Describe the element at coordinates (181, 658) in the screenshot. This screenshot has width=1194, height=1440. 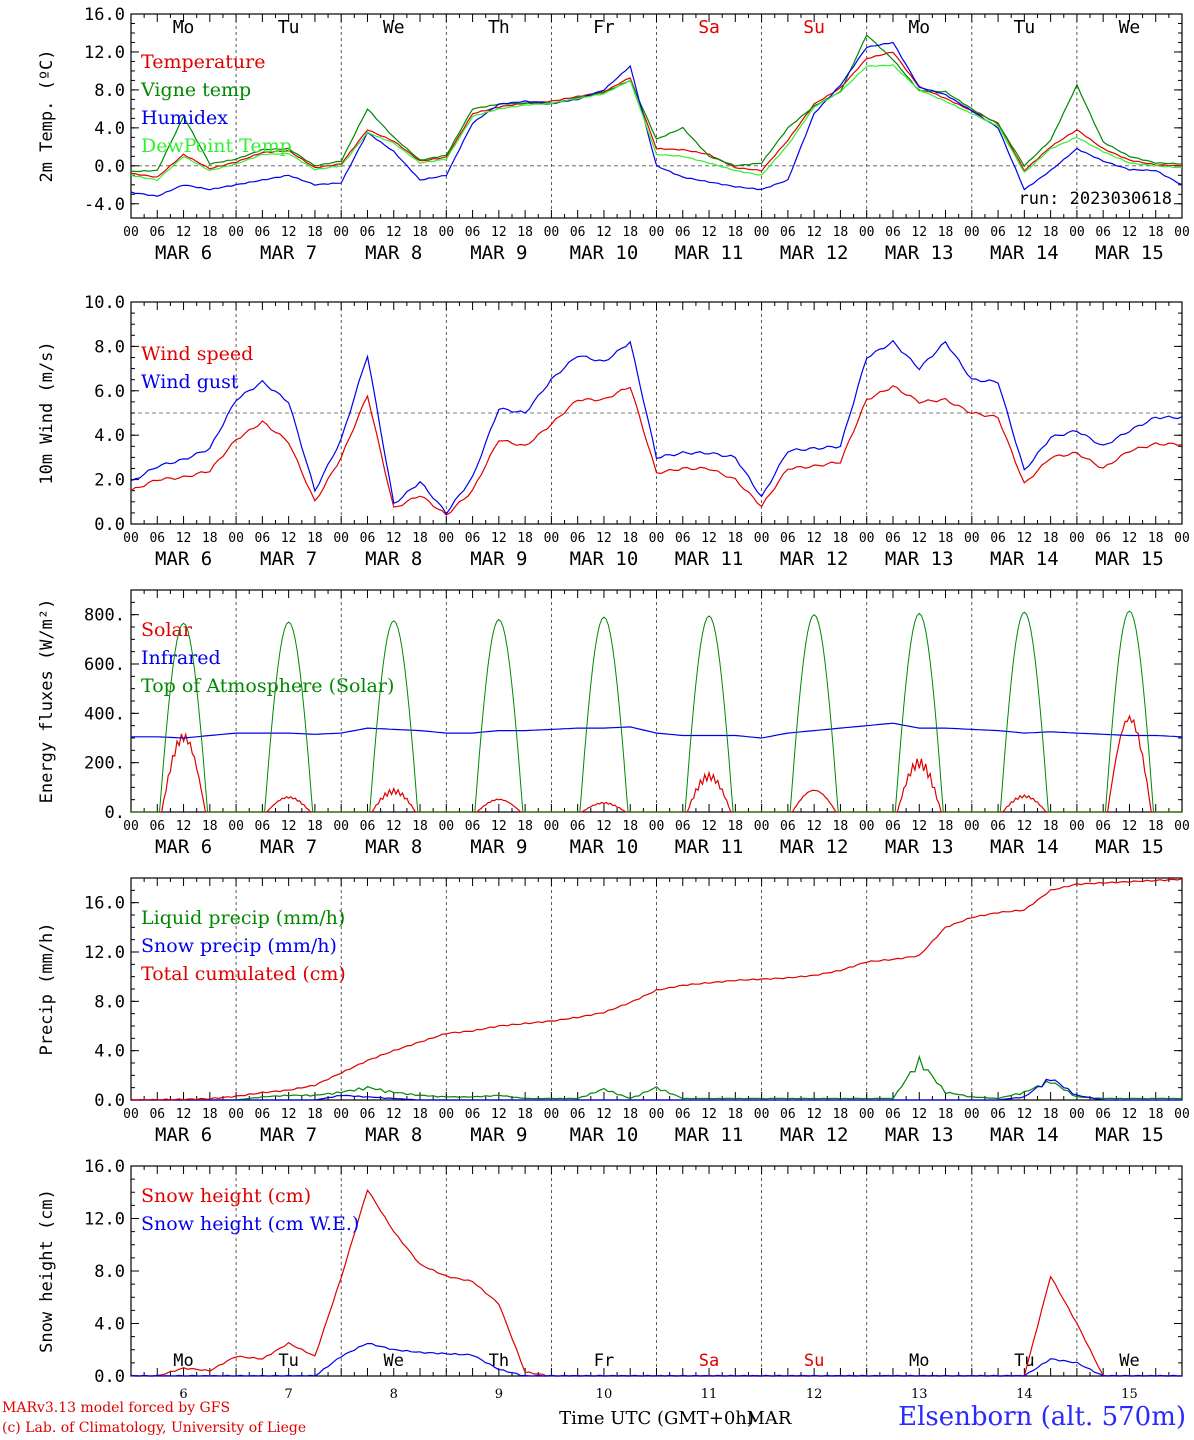
I see `legend-entry: Infrared` at that location.